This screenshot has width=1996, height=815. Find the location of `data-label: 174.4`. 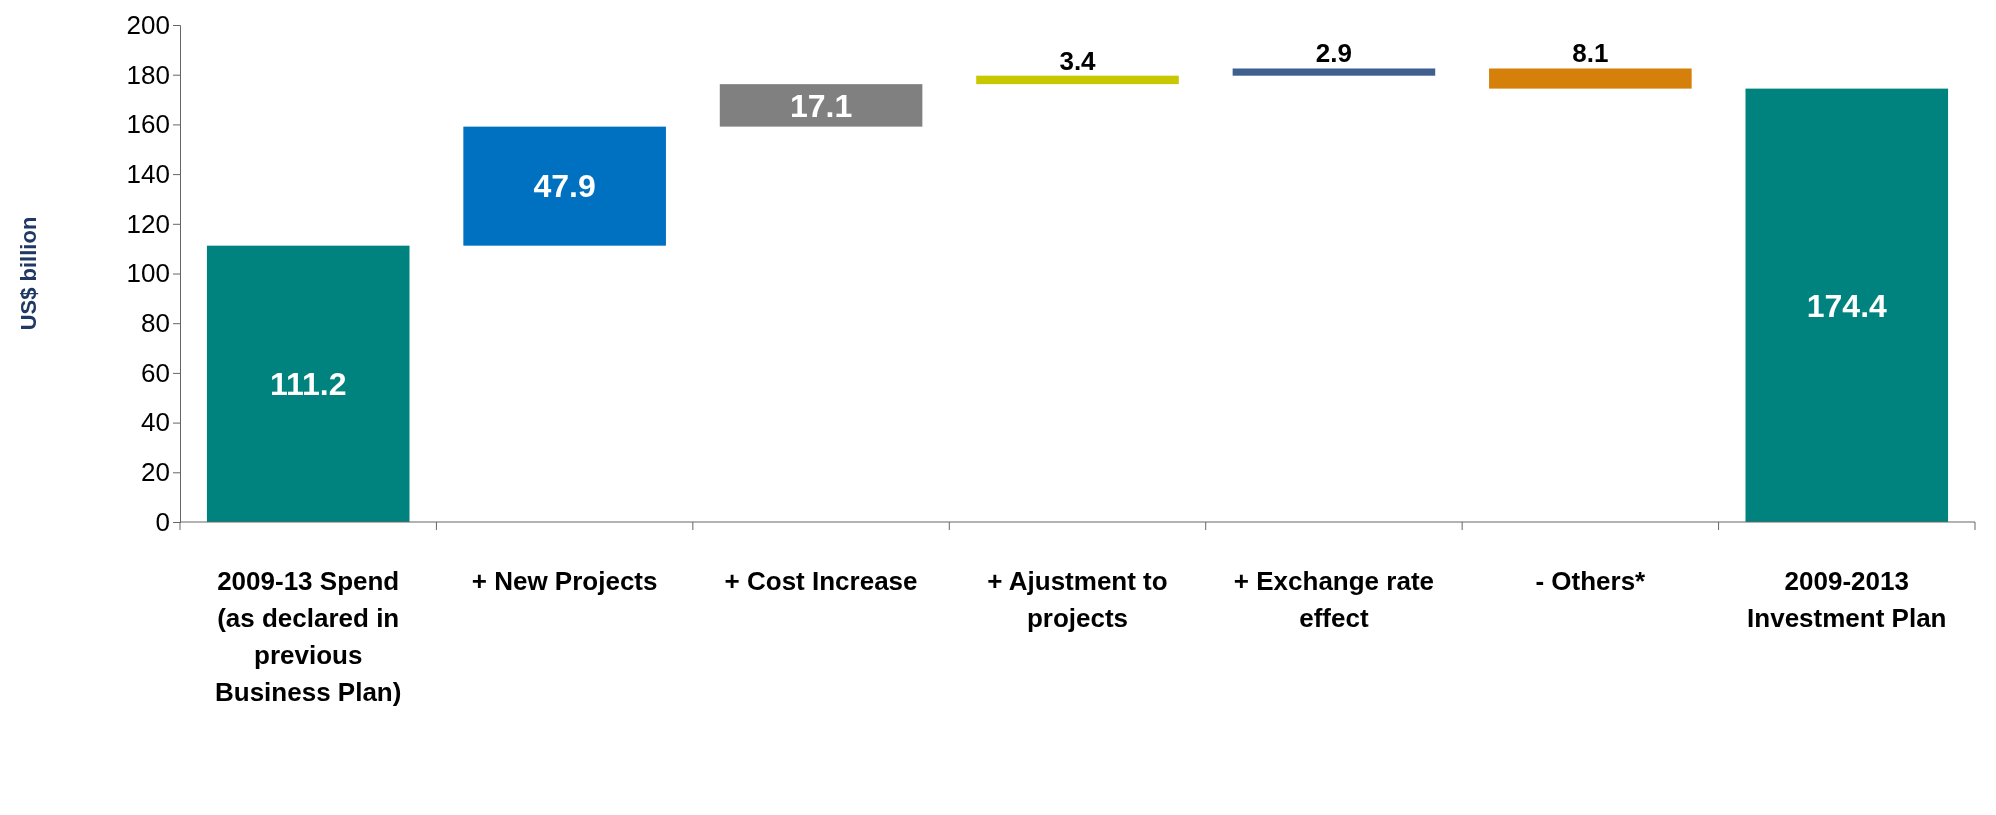

data-label: 174.4 is located at coordinates (1847, 305).